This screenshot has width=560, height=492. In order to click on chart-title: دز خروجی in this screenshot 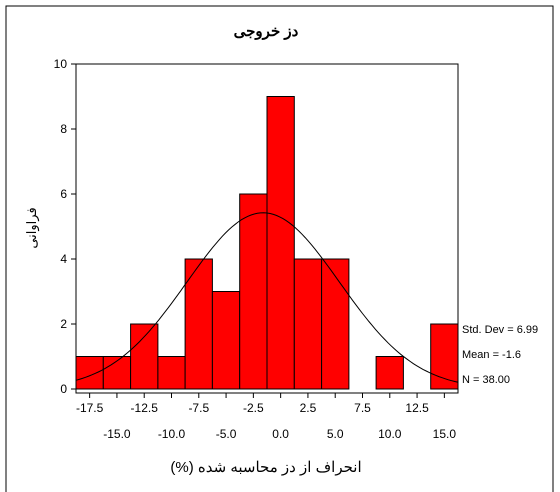, I will do `click(266, 31)`.